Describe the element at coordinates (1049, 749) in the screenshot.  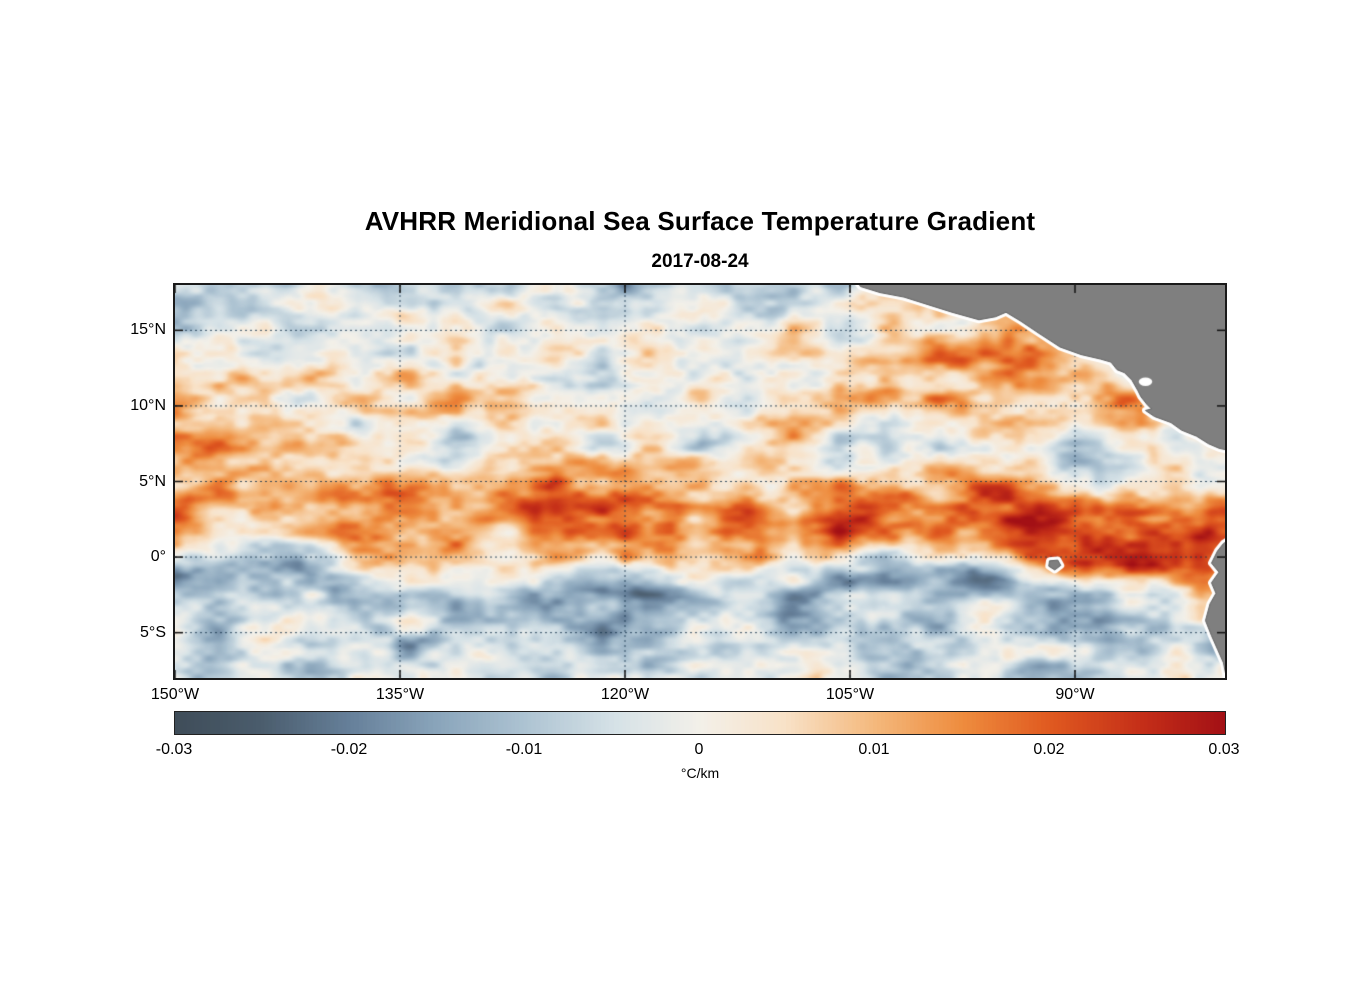
I see `colorbar-tick-label: 0.02` at that location.